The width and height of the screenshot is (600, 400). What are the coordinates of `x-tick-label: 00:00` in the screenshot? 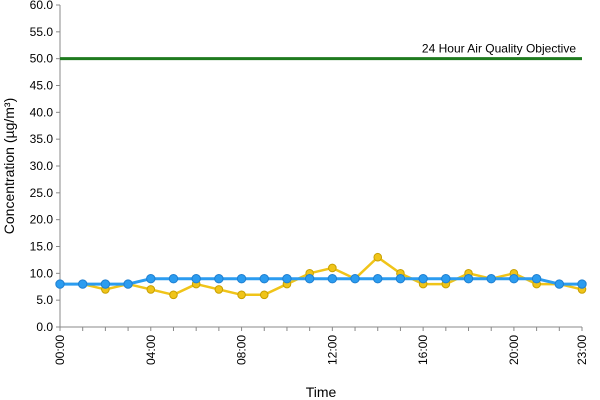 It's located at (60, 350).